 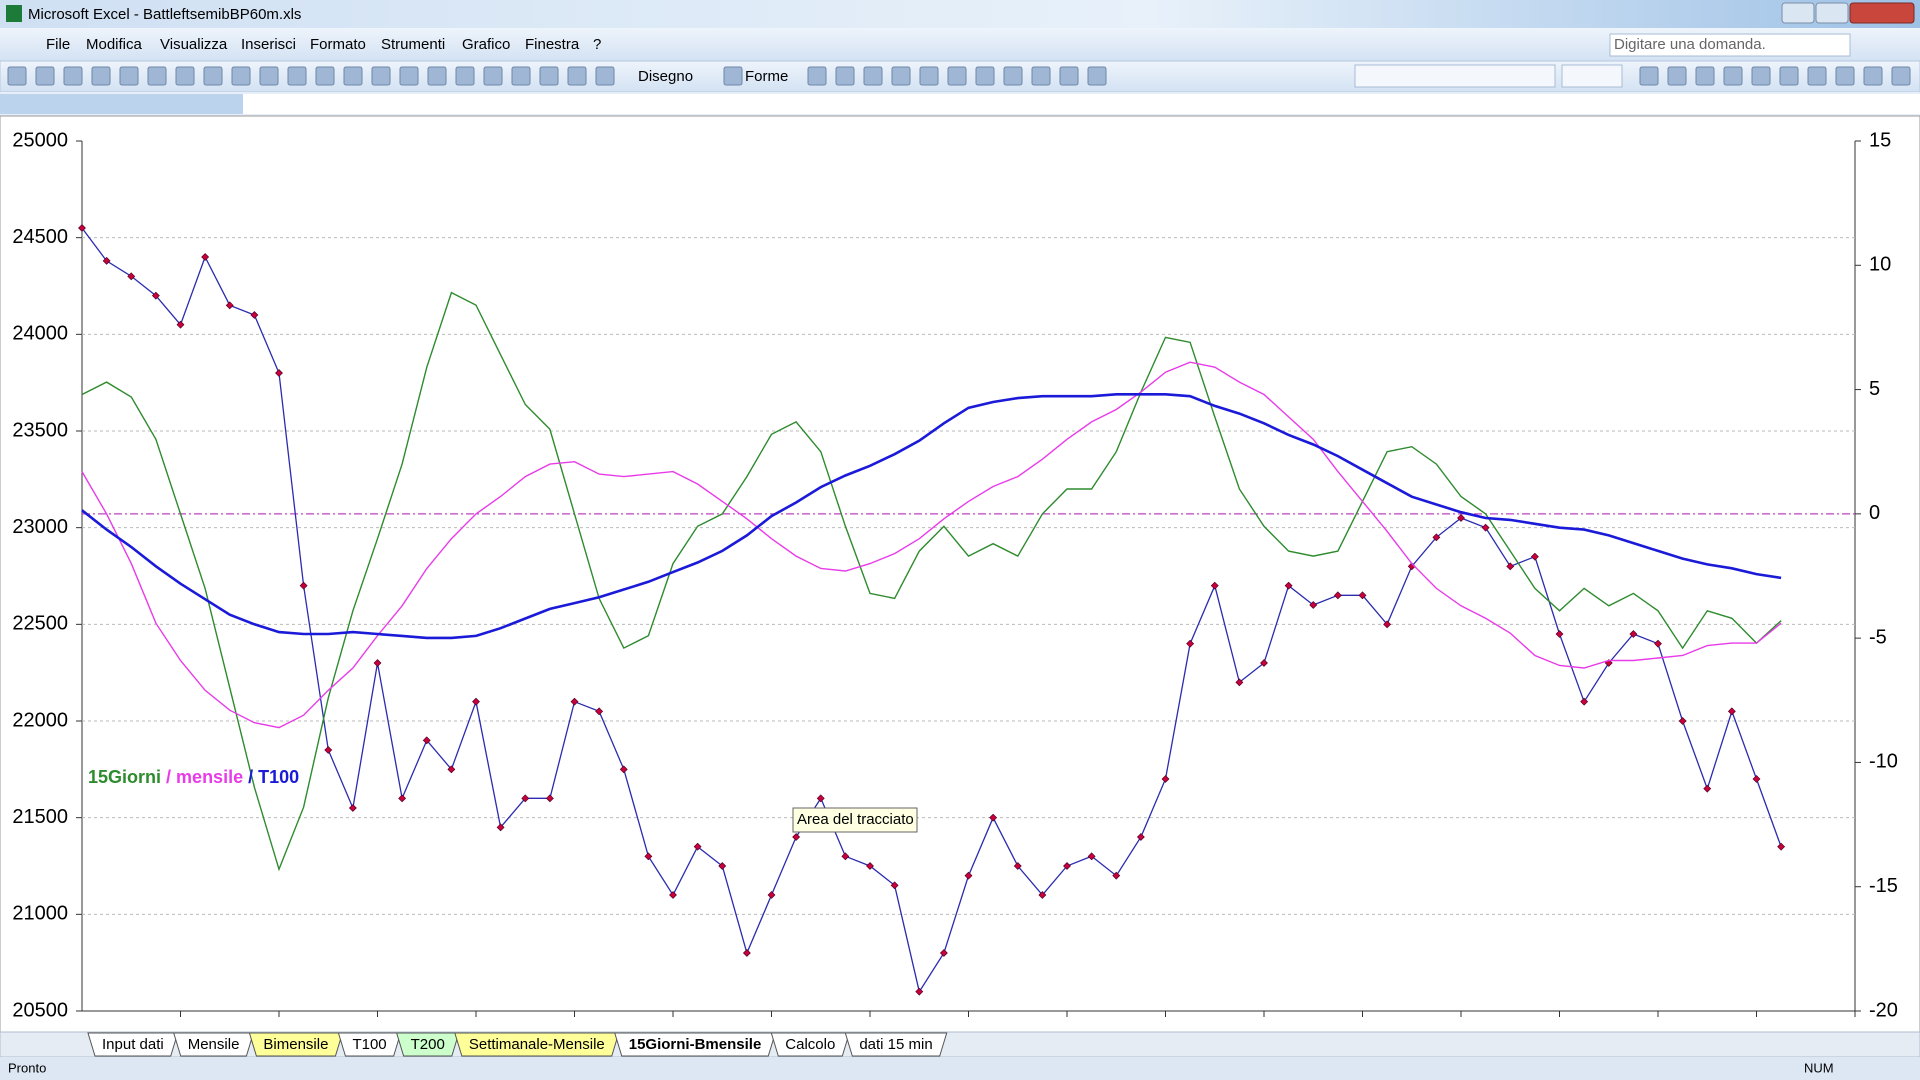 What do you see at coordinates (1455, 76) in the screenshot?
I see `font-box` at bounding box center [1455, 76].